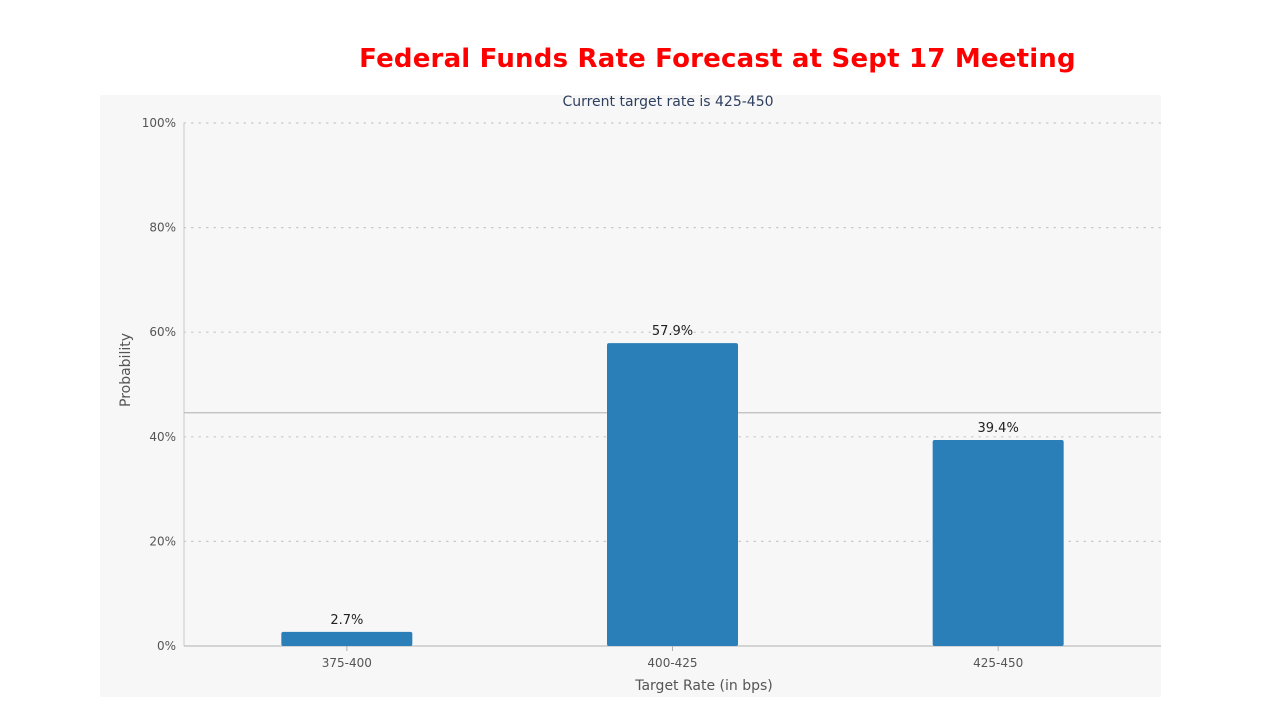 The height and width of the screenshot is (720, 1280). Describe the element at coordinates (672, 331) in the screenshot. I see `data-label-400-425: 57.9%` at that location.